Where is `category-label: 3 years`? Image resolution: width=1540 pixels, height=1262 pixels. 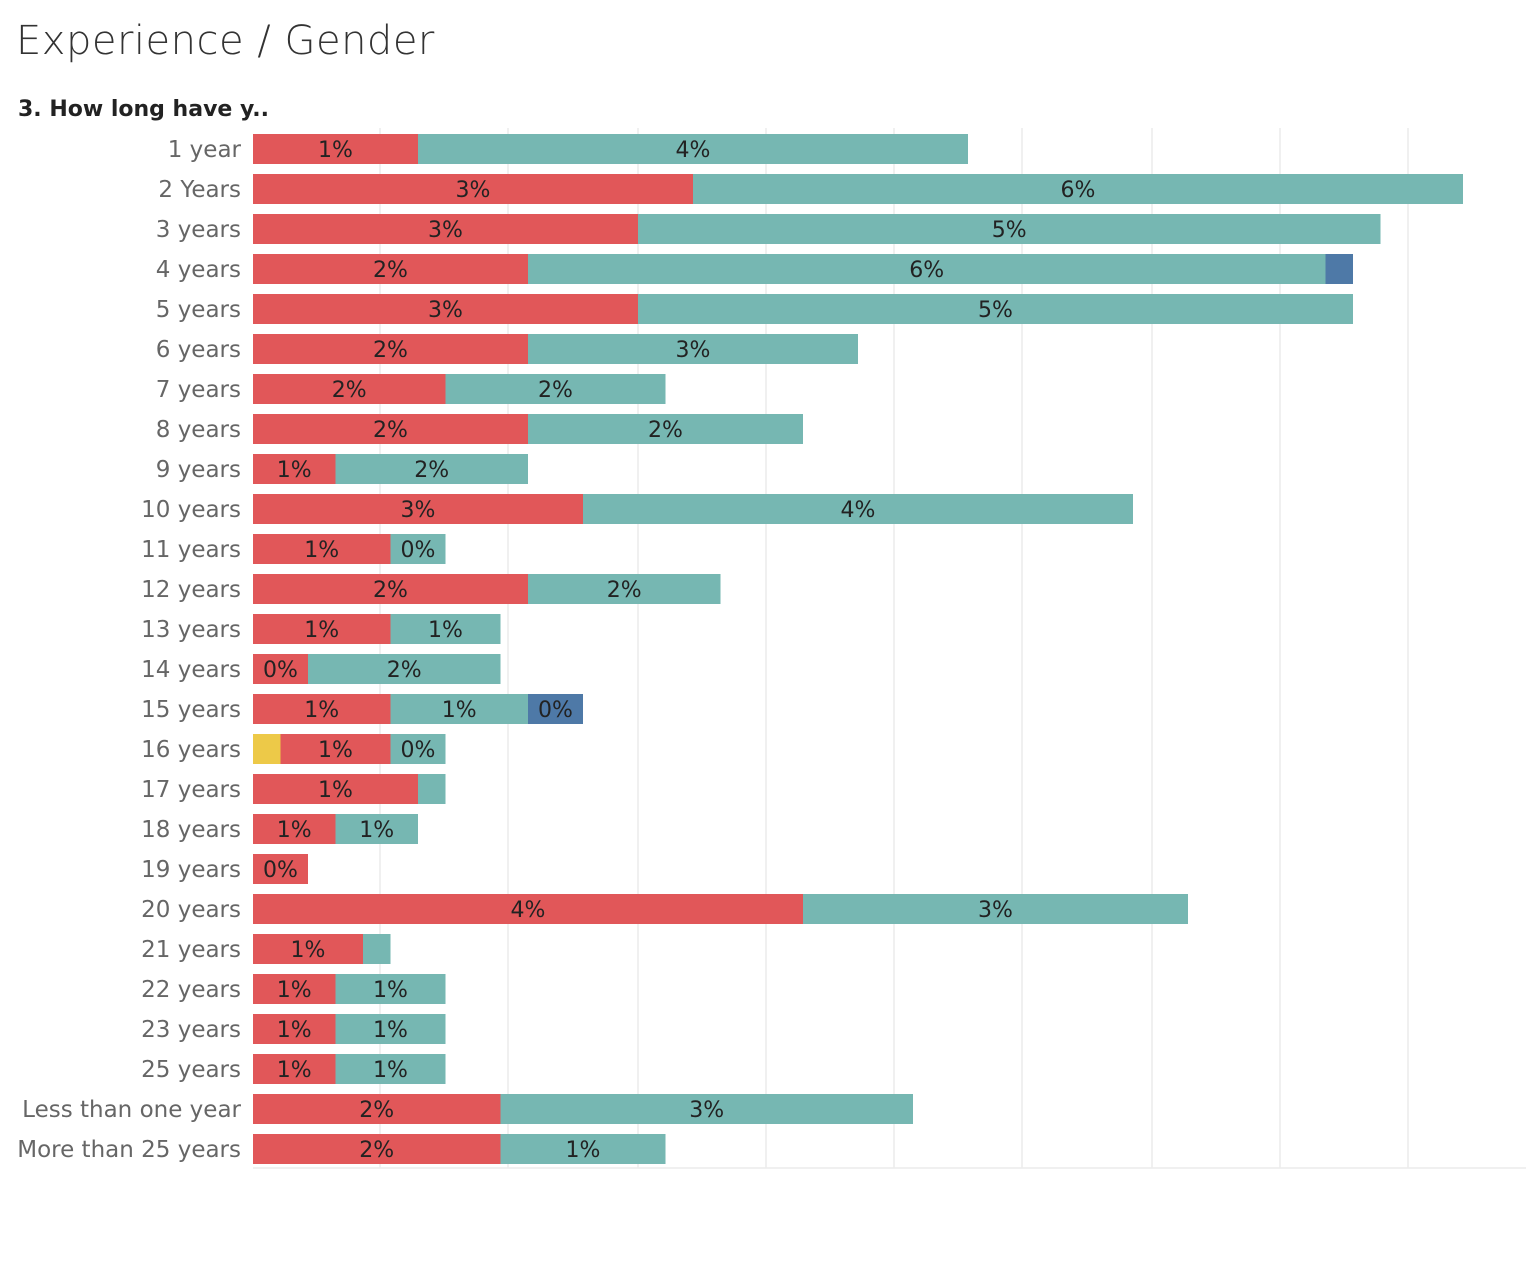
category-label: 3 years is located at coordinates (198, 230).